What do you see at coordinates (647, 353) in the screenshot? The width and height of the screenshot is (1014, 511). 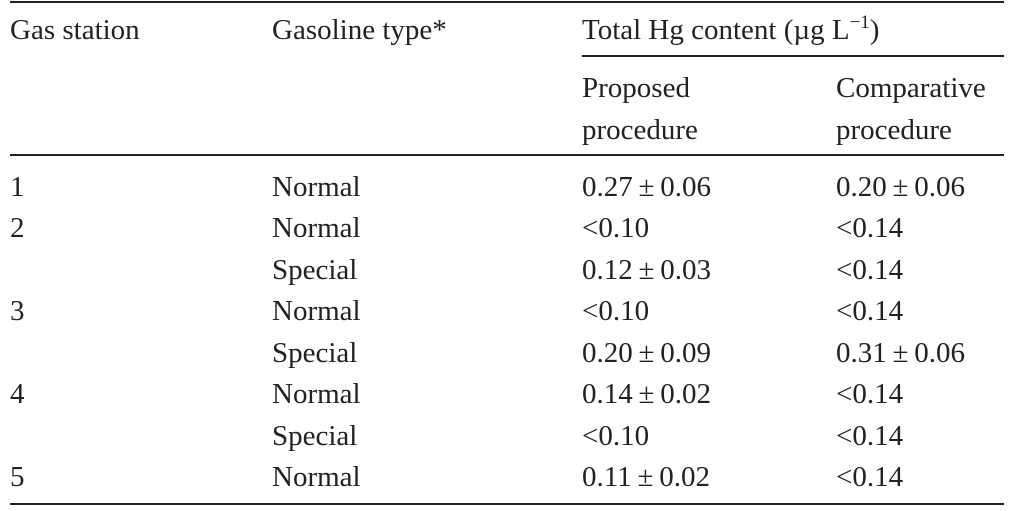 I see `cell-proposed: 0.20 ± 0.09` at bounding box center [647, 353].